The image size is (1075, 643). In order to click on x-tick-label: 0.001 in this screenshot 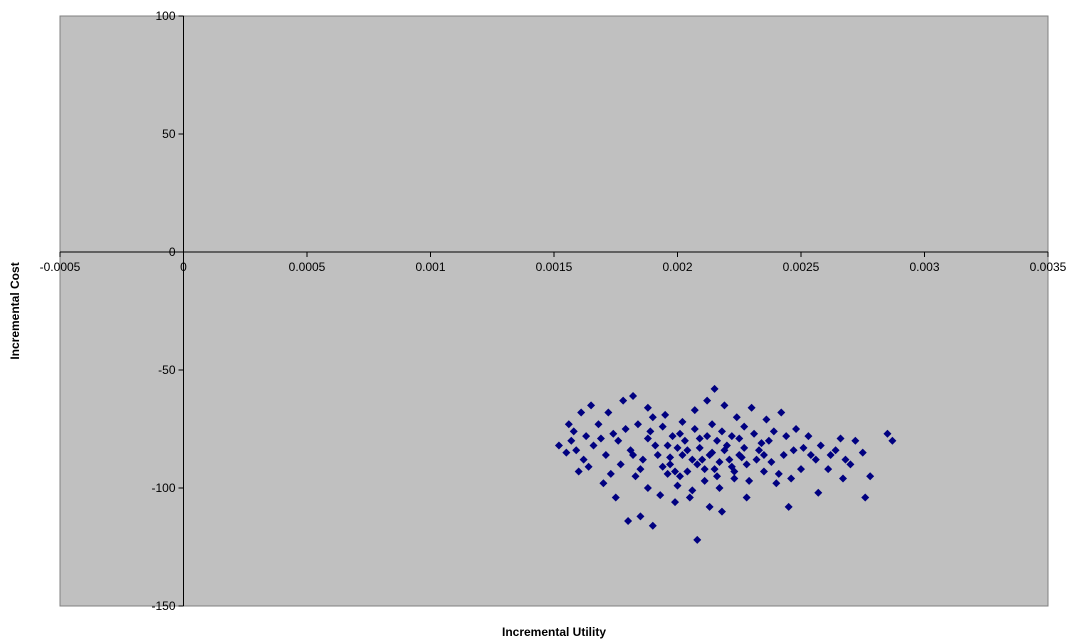, I will do `click(430, 267)`.